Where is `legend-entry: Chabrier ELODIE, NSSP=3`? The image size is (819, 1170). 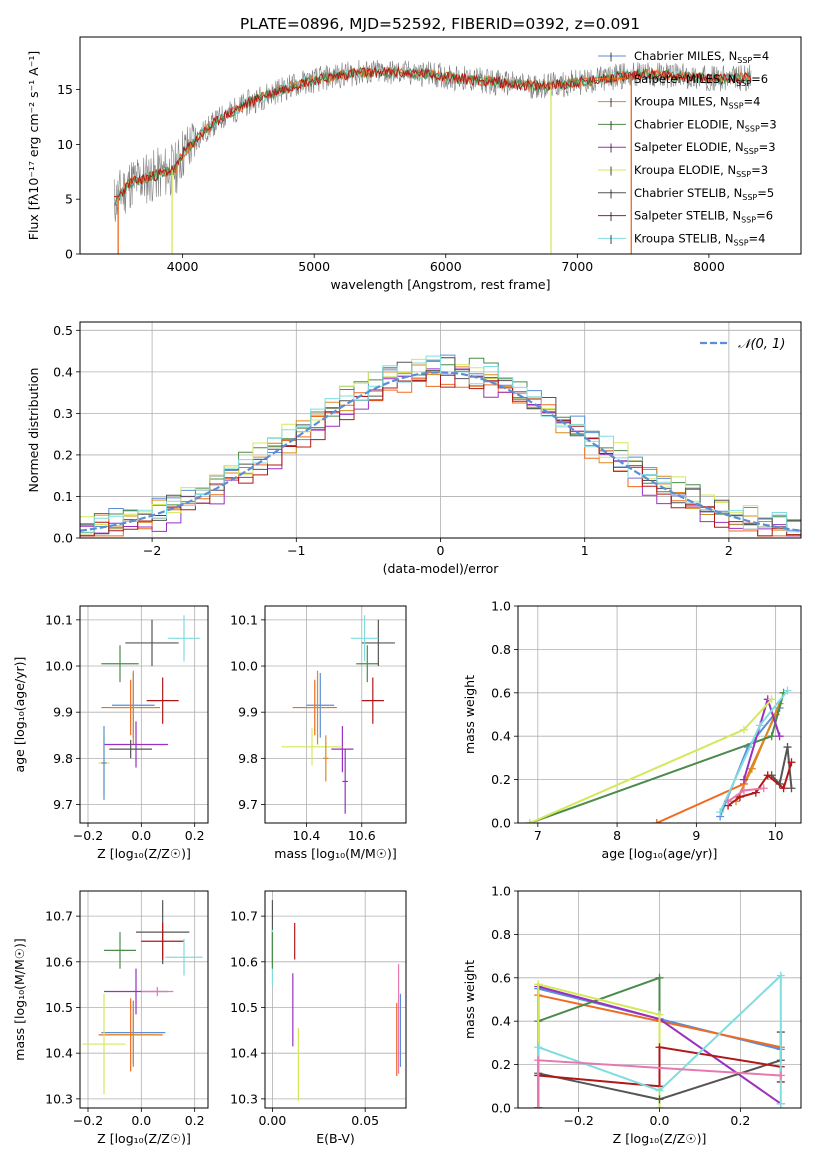 legend-entry: Chabrier ELODIE, NSSP=3 is located at coordinates (705, 125).